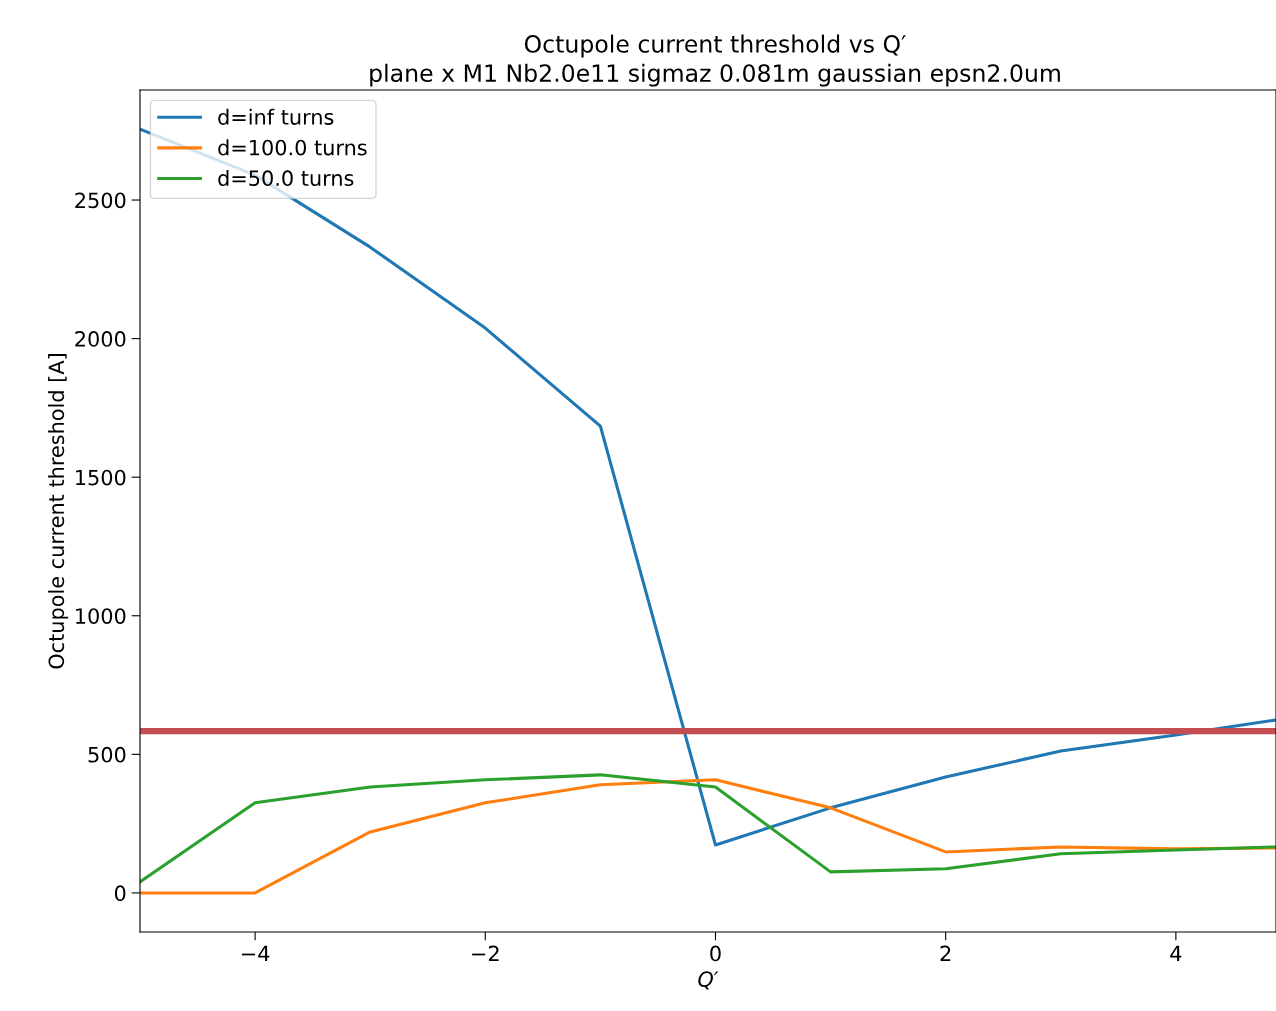 The width and height of the screenshot is (1276, 1011). What do you see at coordinates (100, 339) in the screenshot?
I see `y-tick-label: 2000` at bounding box center [100, 339].